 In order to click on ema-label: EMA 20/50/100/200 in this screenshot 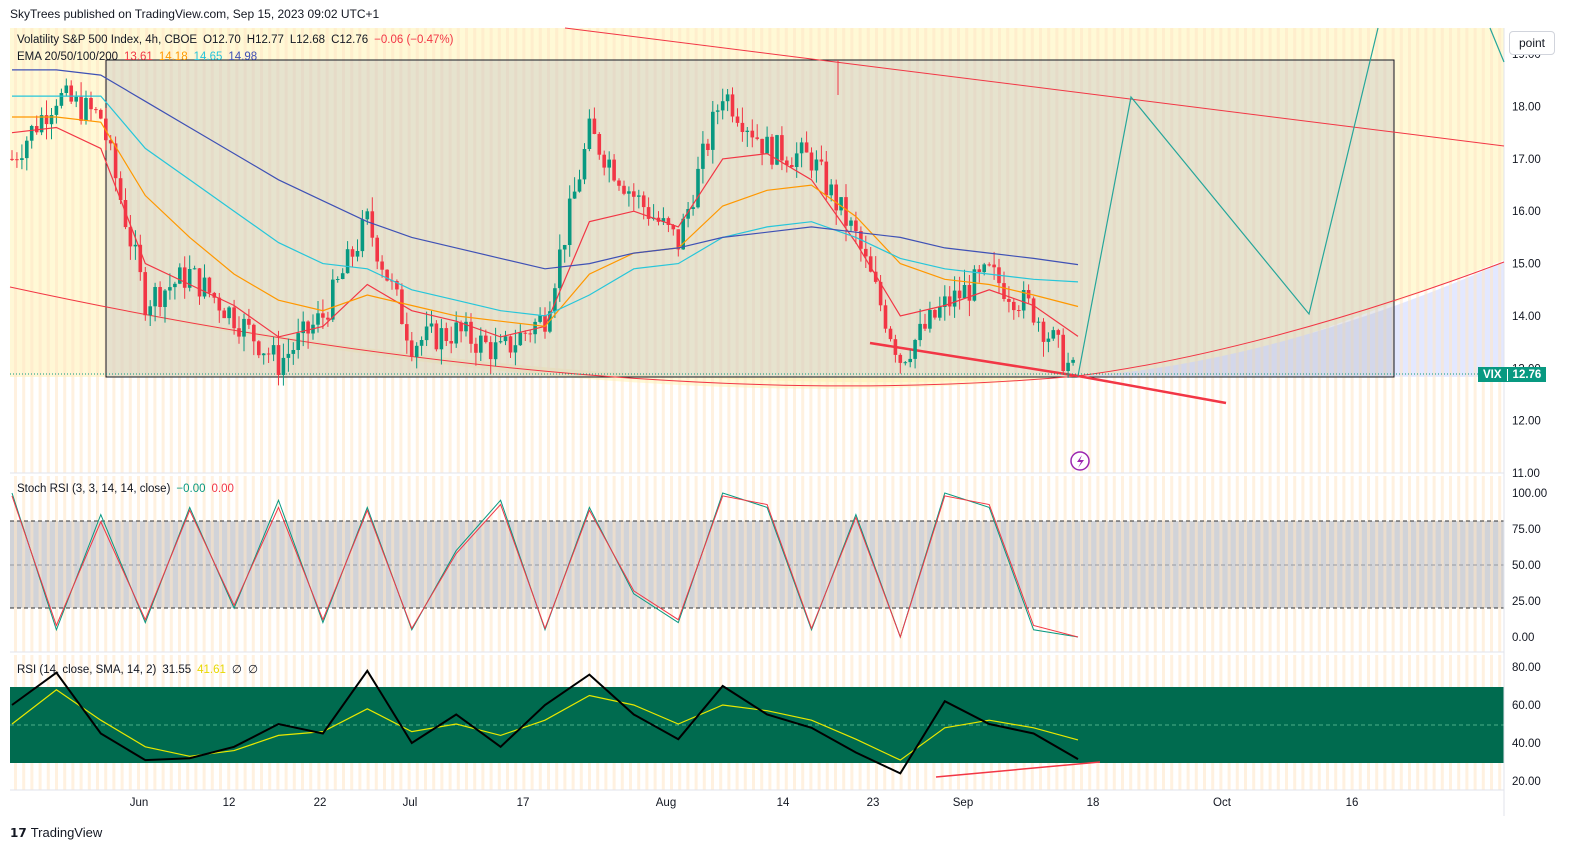, I will do `click(68, 57)`.